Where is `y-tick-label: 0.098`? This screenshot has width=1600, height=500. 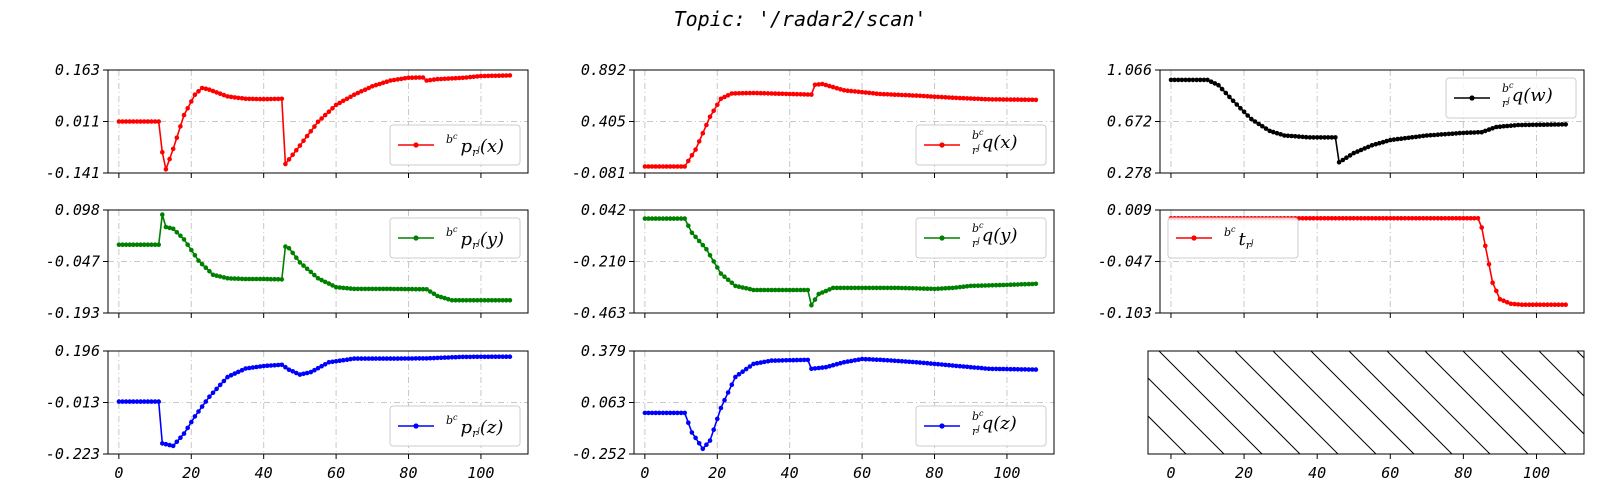
y-tick-label: 0.098 is located at coordinates (77, 210).